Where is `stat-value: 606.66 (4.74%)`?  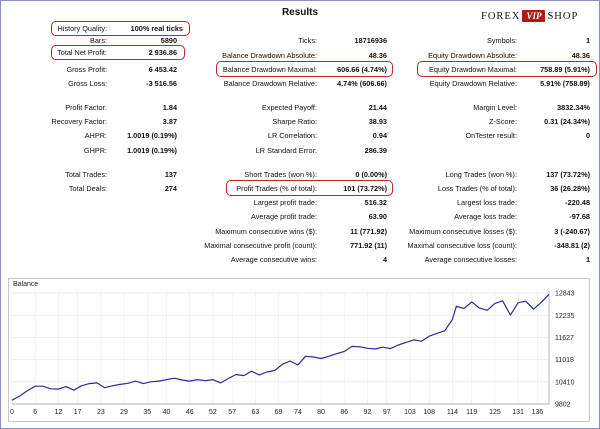
stat-value: 606.66 (4.74%) is located at coordinates (362, 69).